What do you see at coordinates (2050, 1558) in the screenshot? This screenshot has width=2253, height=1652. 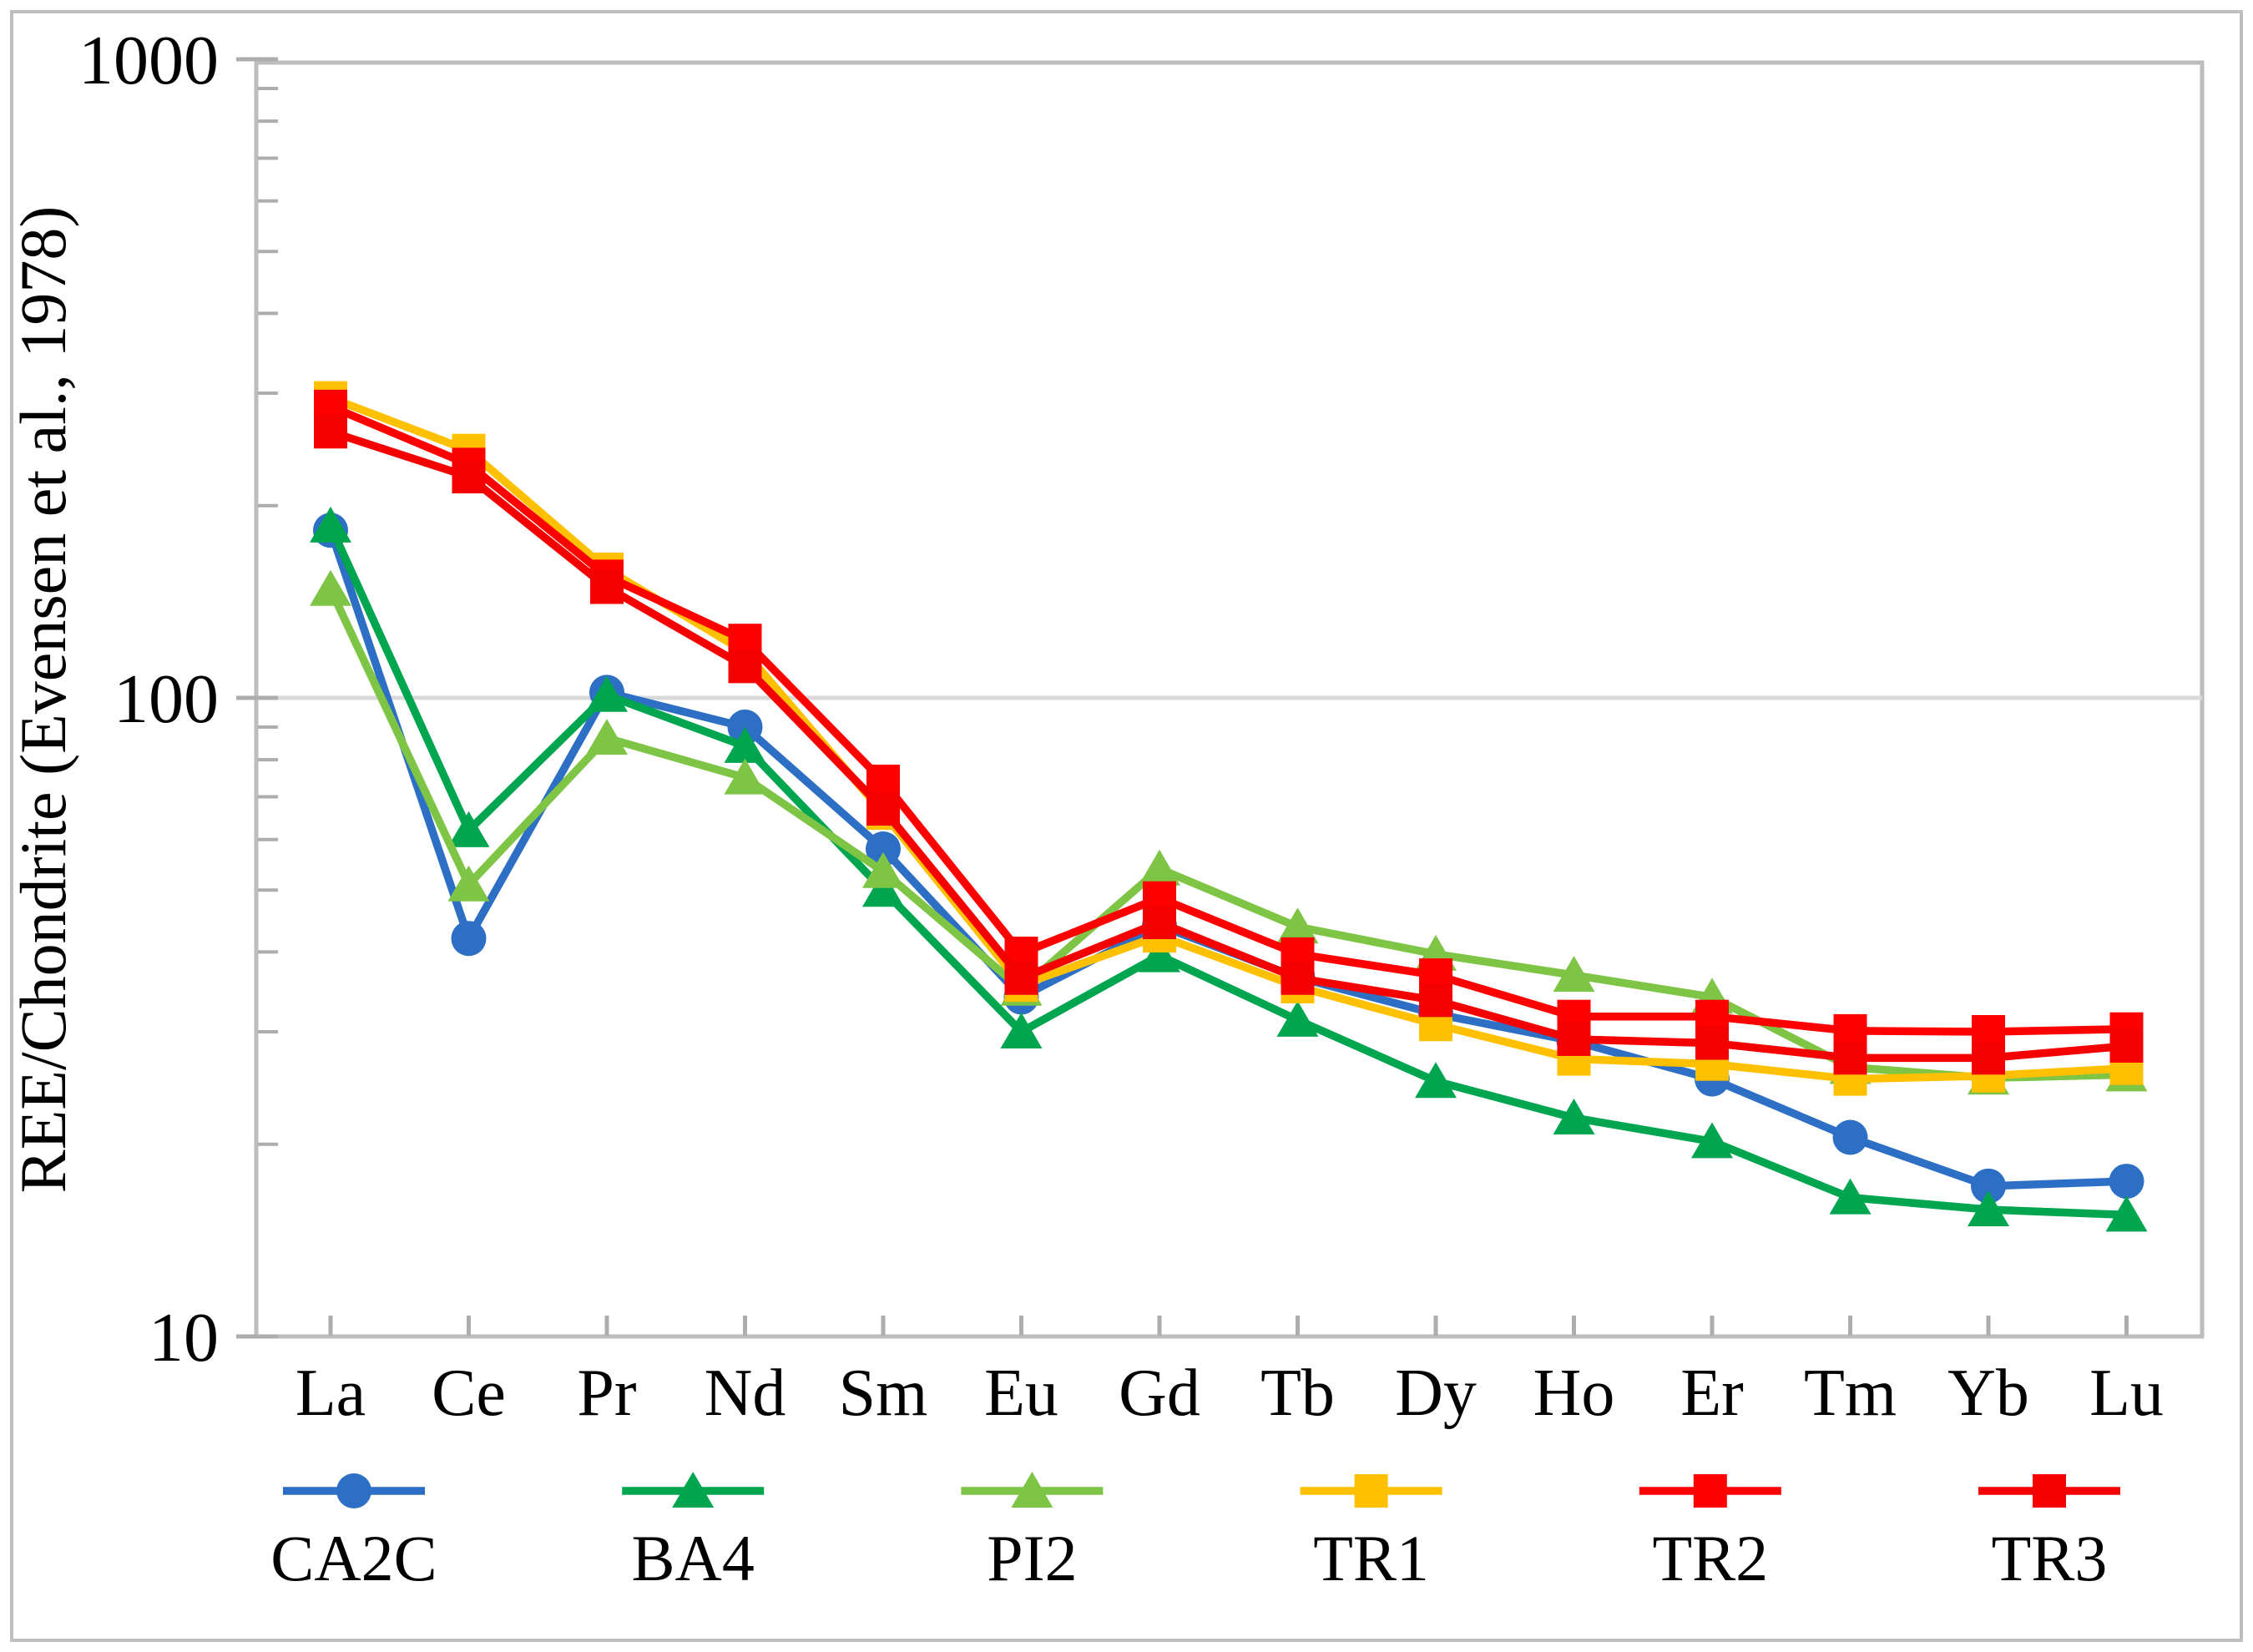 I see `legend-label-TR3: TR3` at bounding box center [2050, 1558].